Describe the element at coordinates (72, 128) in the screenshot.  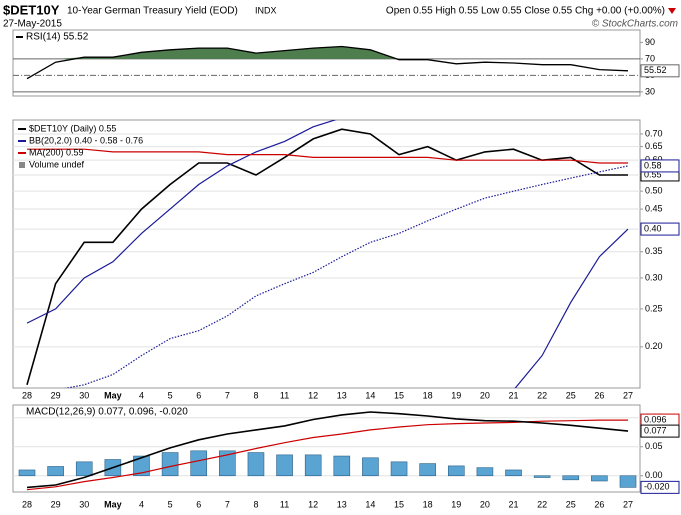
I see `legend-label: $DET10Y (Daily) 0.55` at that location.